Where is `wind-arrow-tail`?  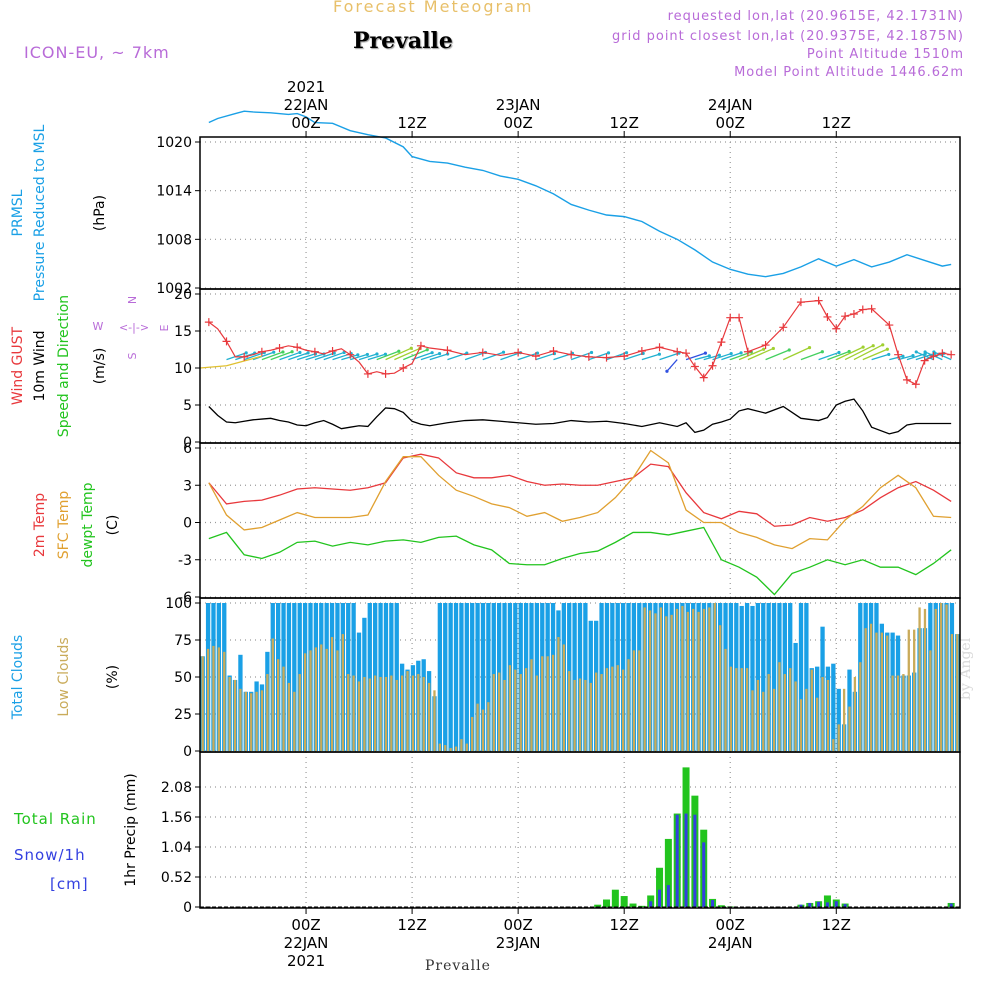 wind-arrow-tail is located at coordinates (231, 362).